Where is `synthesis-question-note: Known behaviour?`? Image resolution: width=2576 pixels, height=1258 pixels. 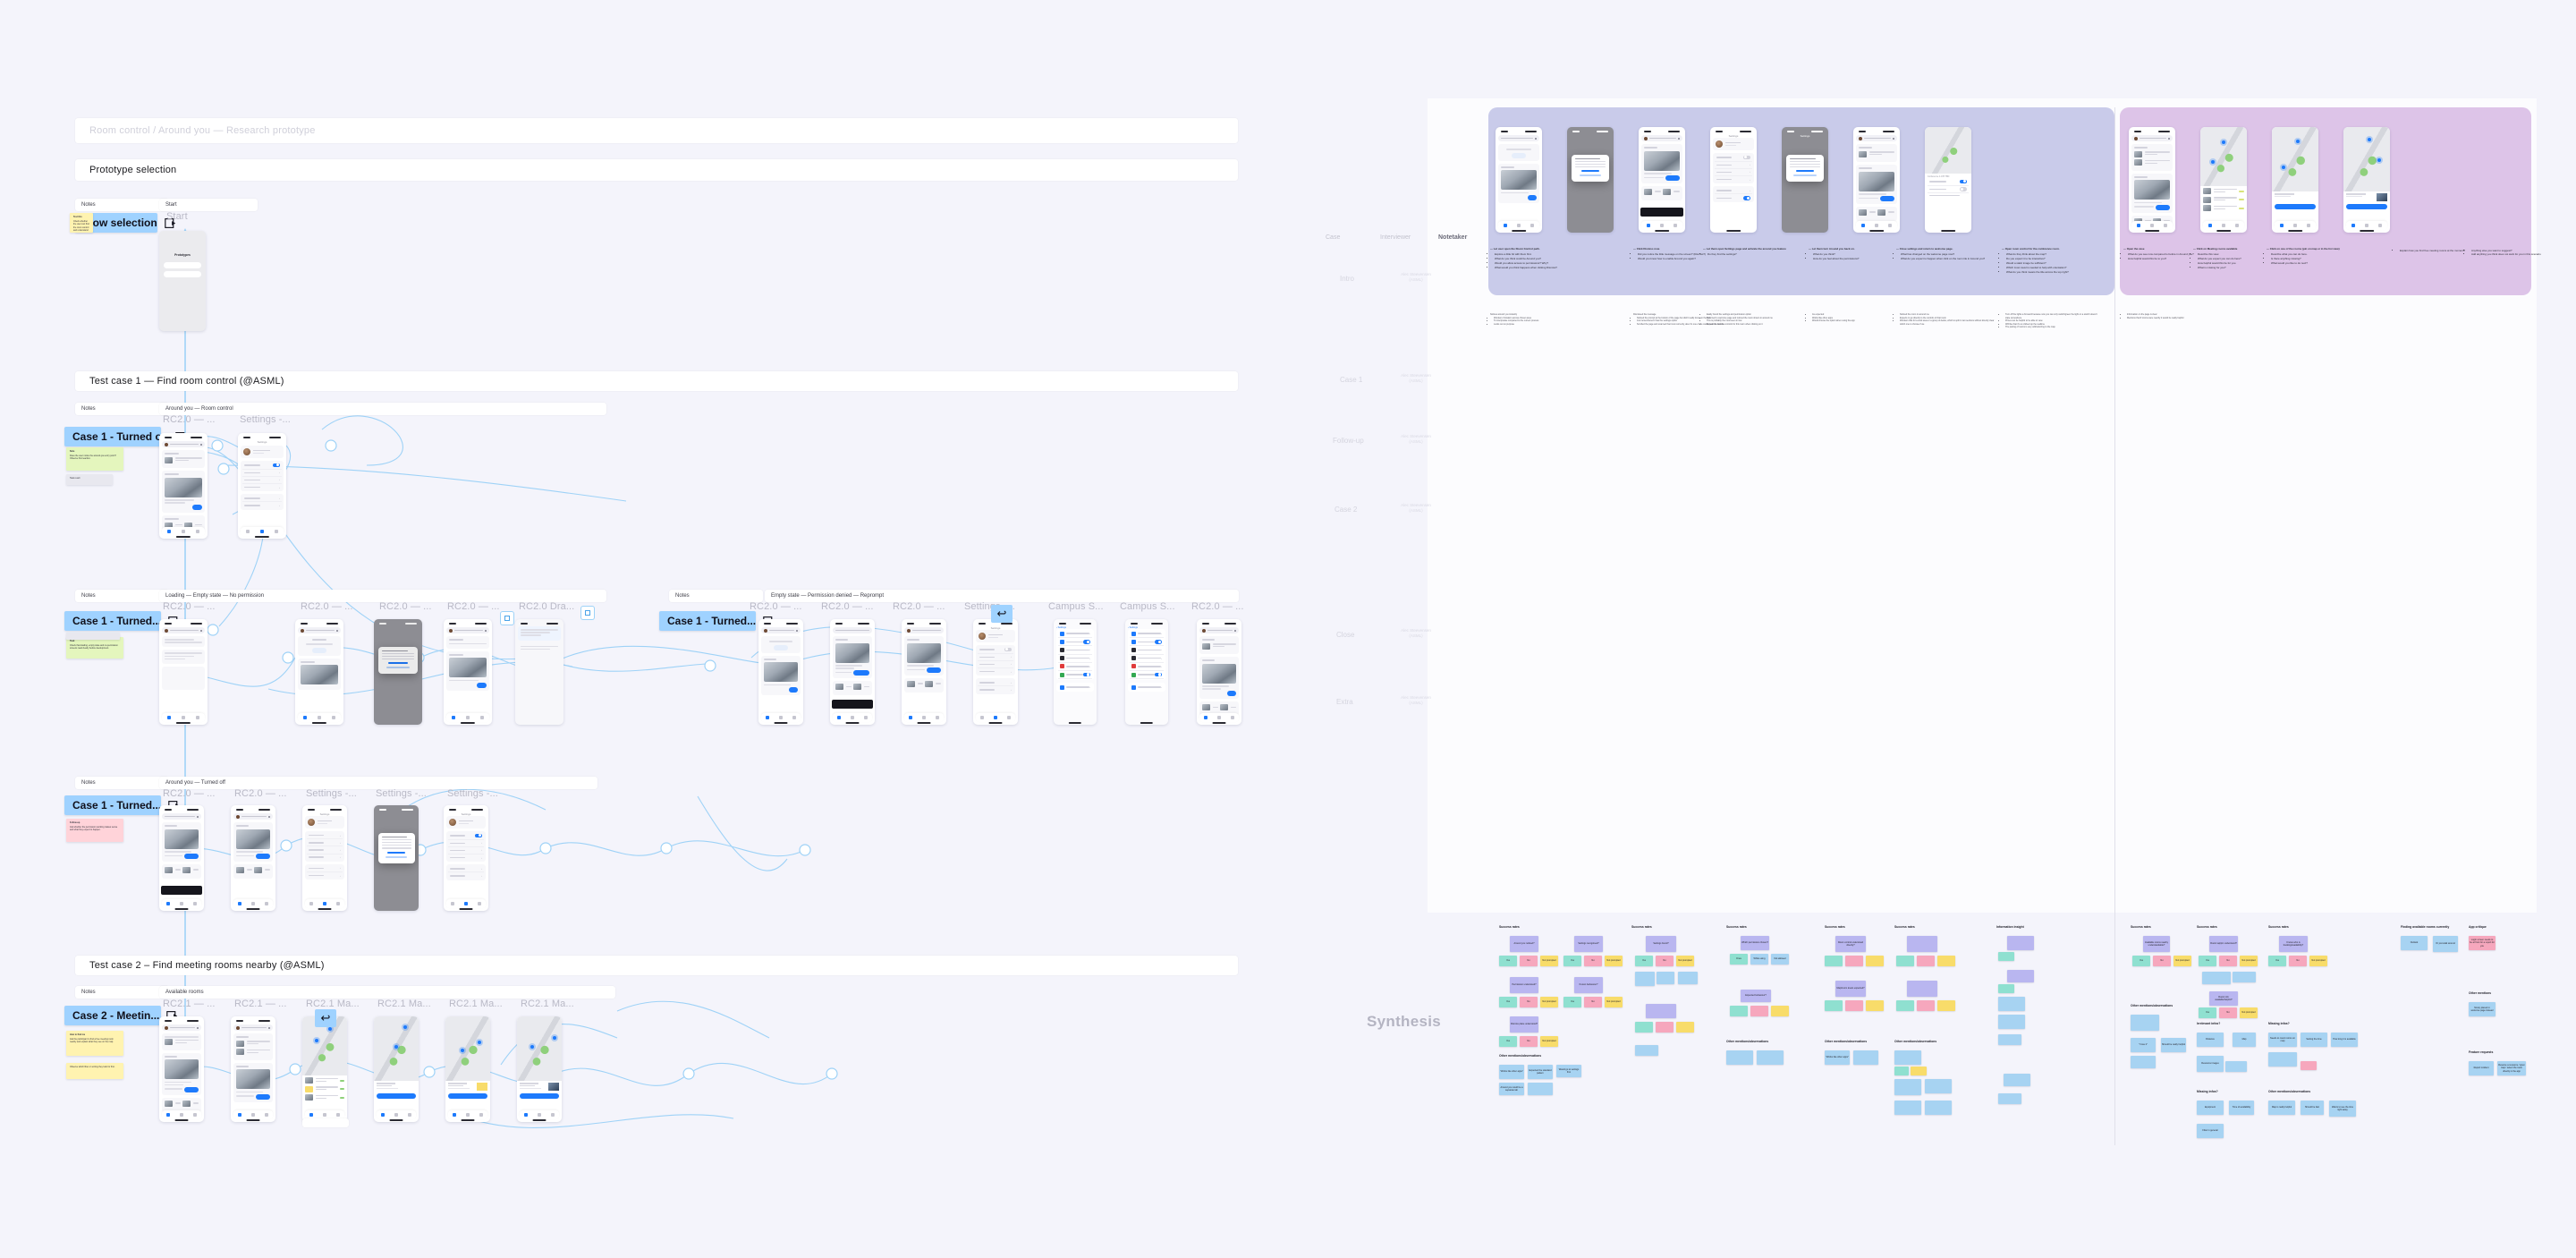 synthesis-question-note: Known behaviour? is located at coordinates (1588, 985).